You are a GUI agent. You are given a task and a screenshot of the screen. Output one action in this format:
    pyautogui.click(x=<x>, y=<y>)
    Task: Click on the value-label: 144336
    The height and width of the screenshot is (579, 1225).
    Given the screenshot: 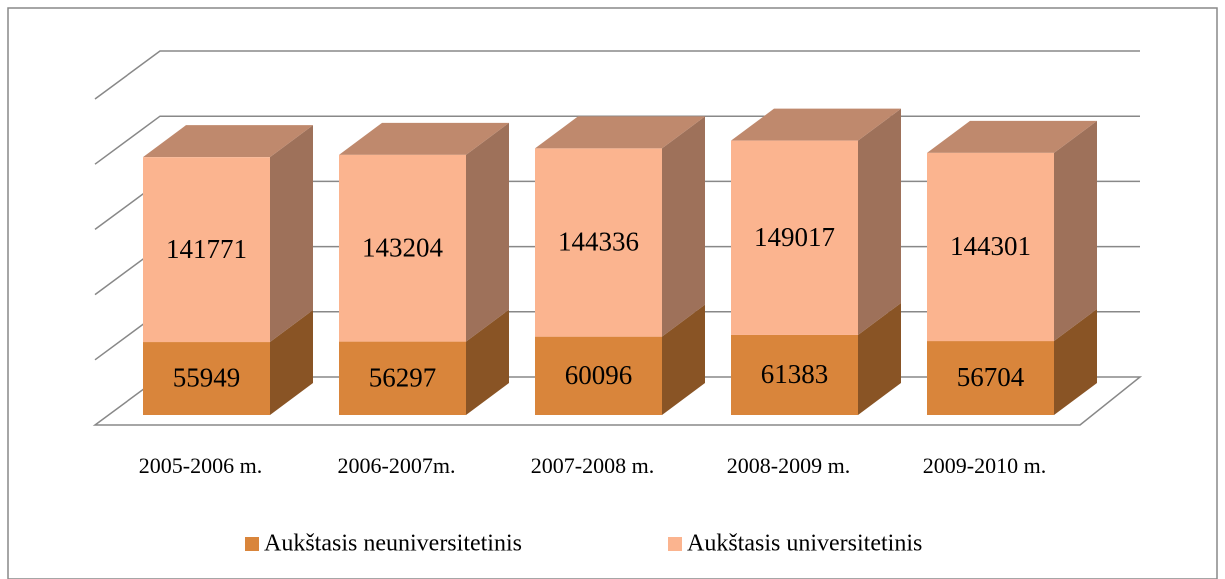 What is the action you would take?
    pyautogui.click(x=598, y=242)
    